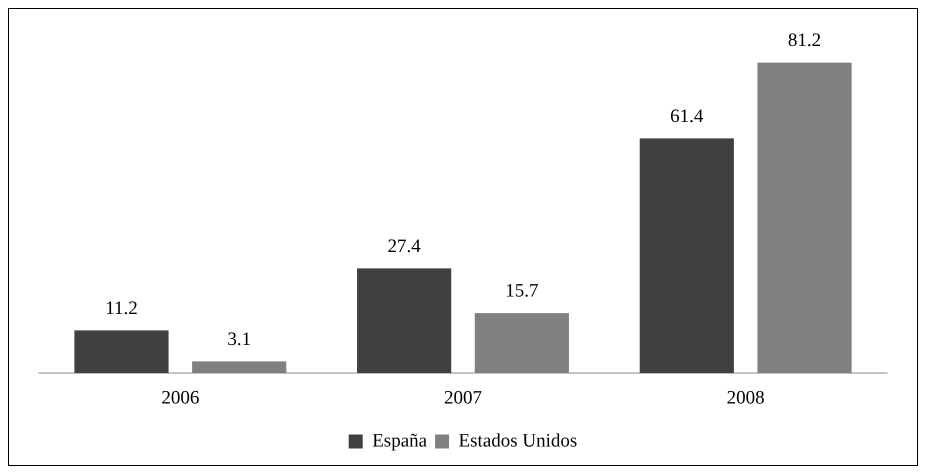 The width and height of the screenshot is (925, 472). Describe the element at coordinates (687, 116) in the screenshot. I see `data-label: 61.4` at that location.